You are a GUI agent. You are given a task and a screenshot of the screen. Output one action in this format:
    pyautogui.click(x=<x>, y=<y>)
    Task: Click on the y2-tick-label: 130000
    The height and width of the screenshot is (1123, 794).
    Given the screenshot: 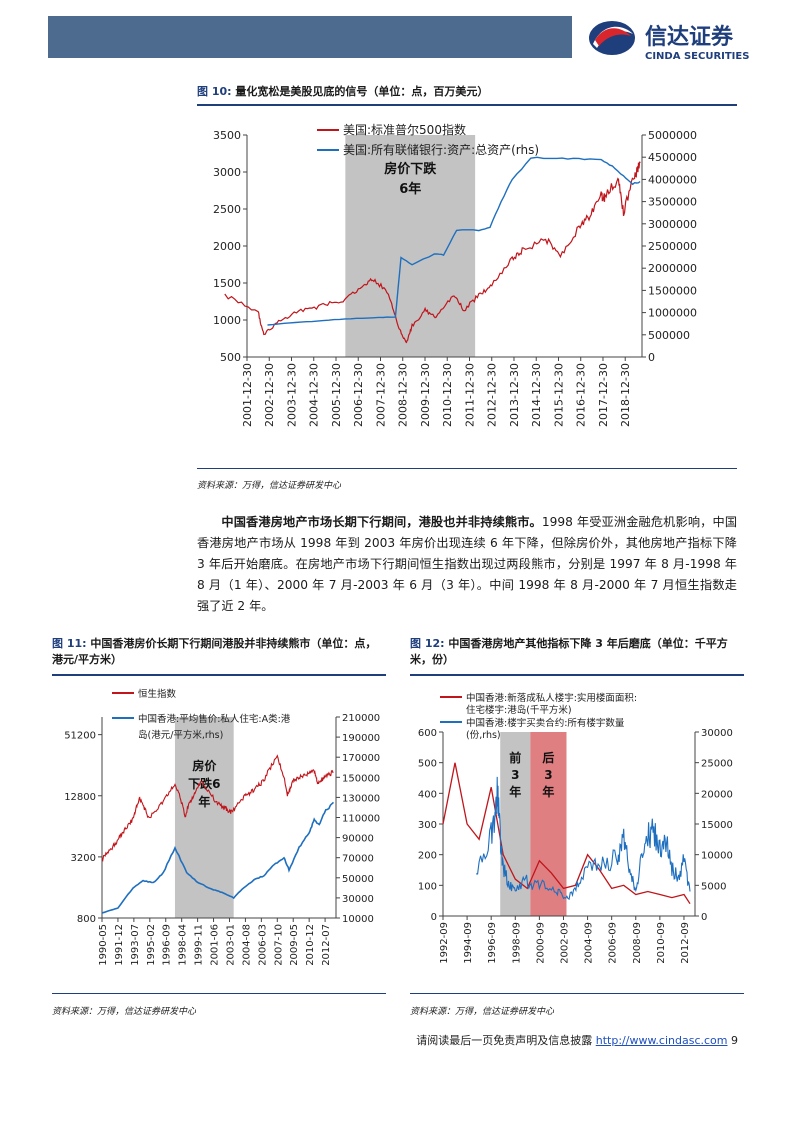 What is the action you would take?
    pyautogui.click(x=361, y=798)
    